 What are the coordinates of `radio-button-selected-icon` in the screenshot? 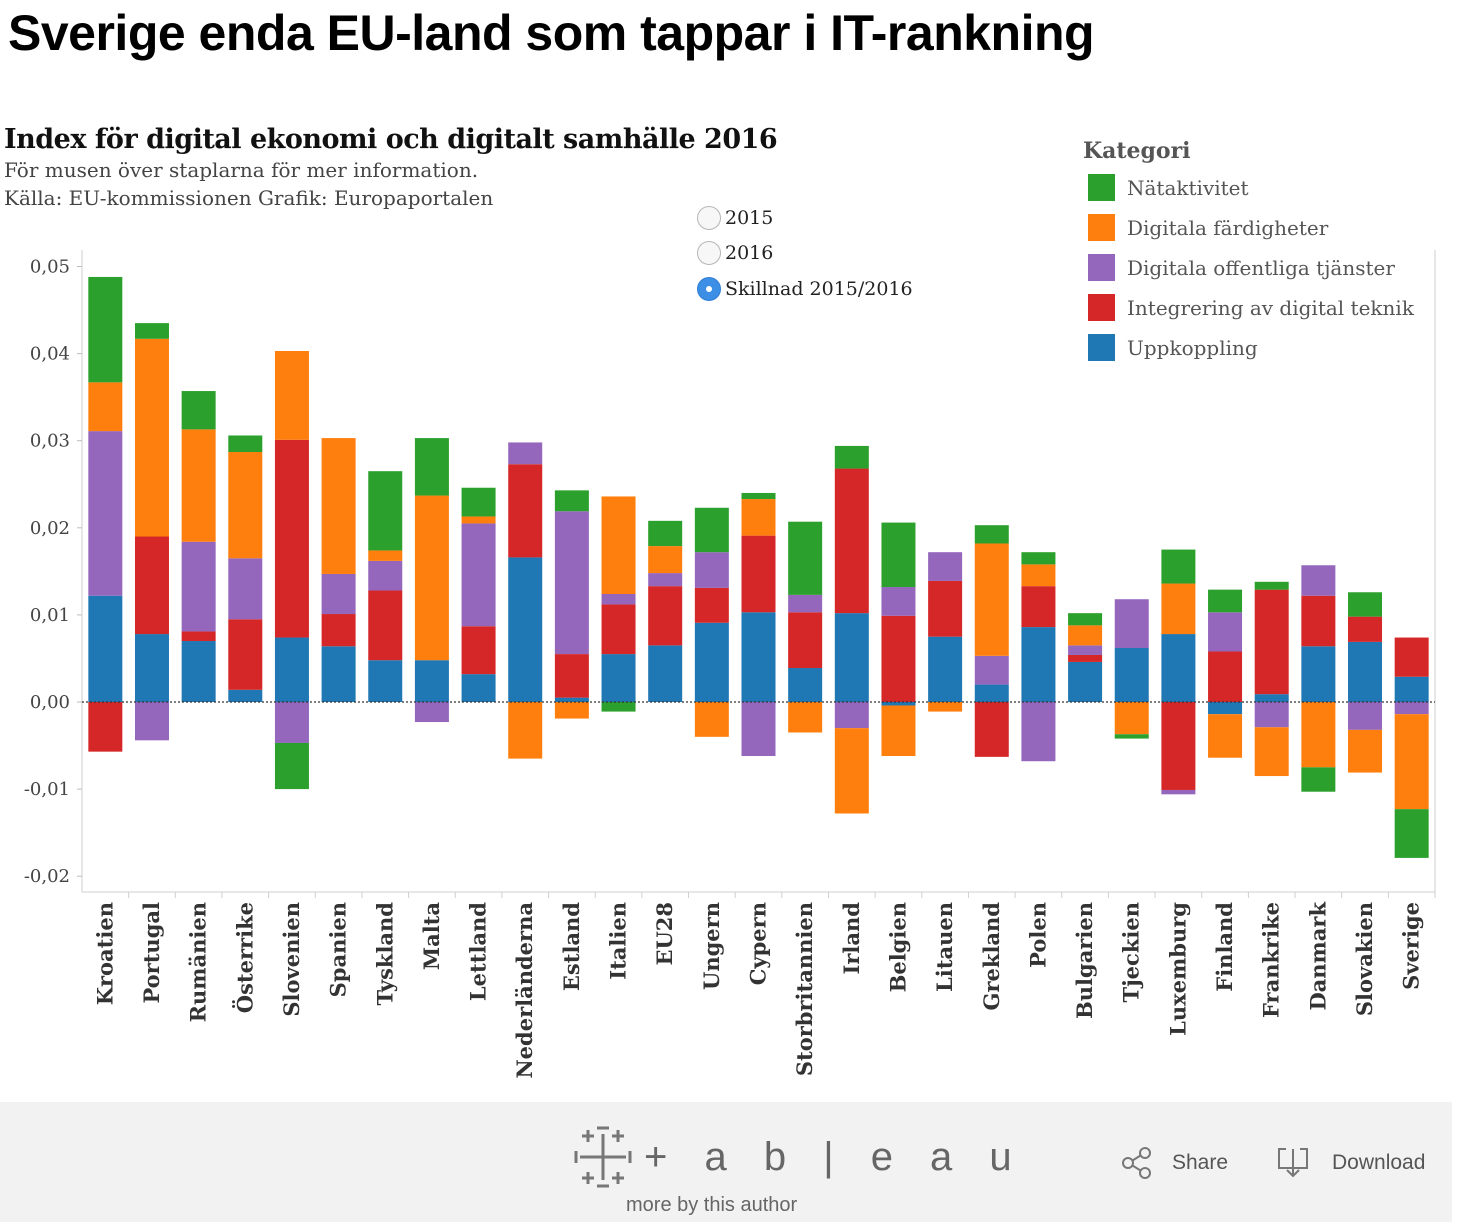 It's located at (709, 289).